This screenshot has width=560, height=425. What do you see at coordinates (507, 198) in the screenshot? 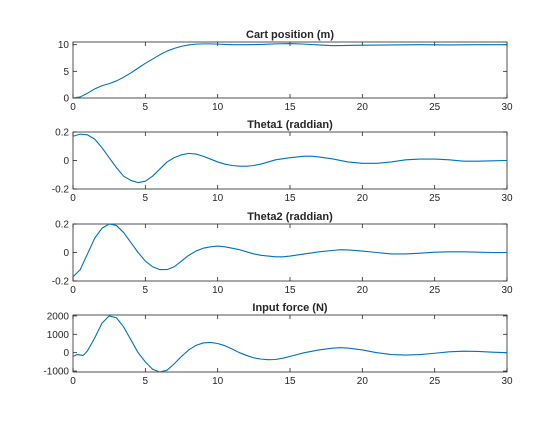
I see `theta1-x-tick-label: 30` at bounding box center [507, 198].